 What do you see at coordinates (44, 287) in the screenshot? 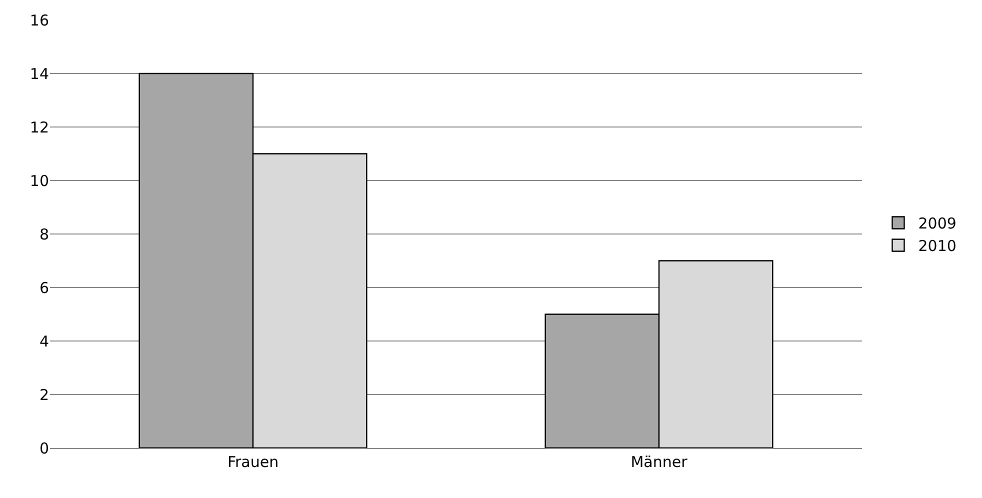
I see `y-tick-label: 6` at bounding box center [44, 287].